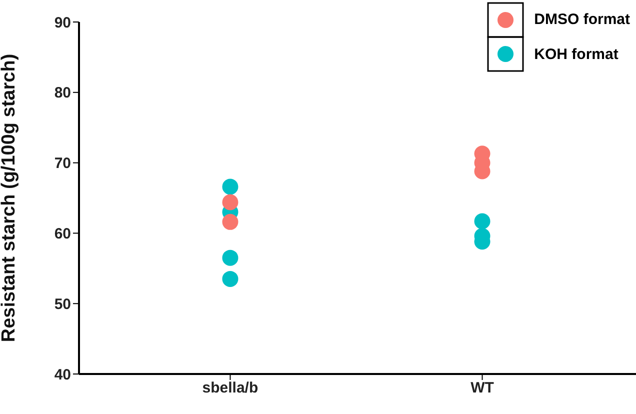  Describe the element at coordinates (62, 234) in the screenshot. I see `y-tick-label: 60` at that location.